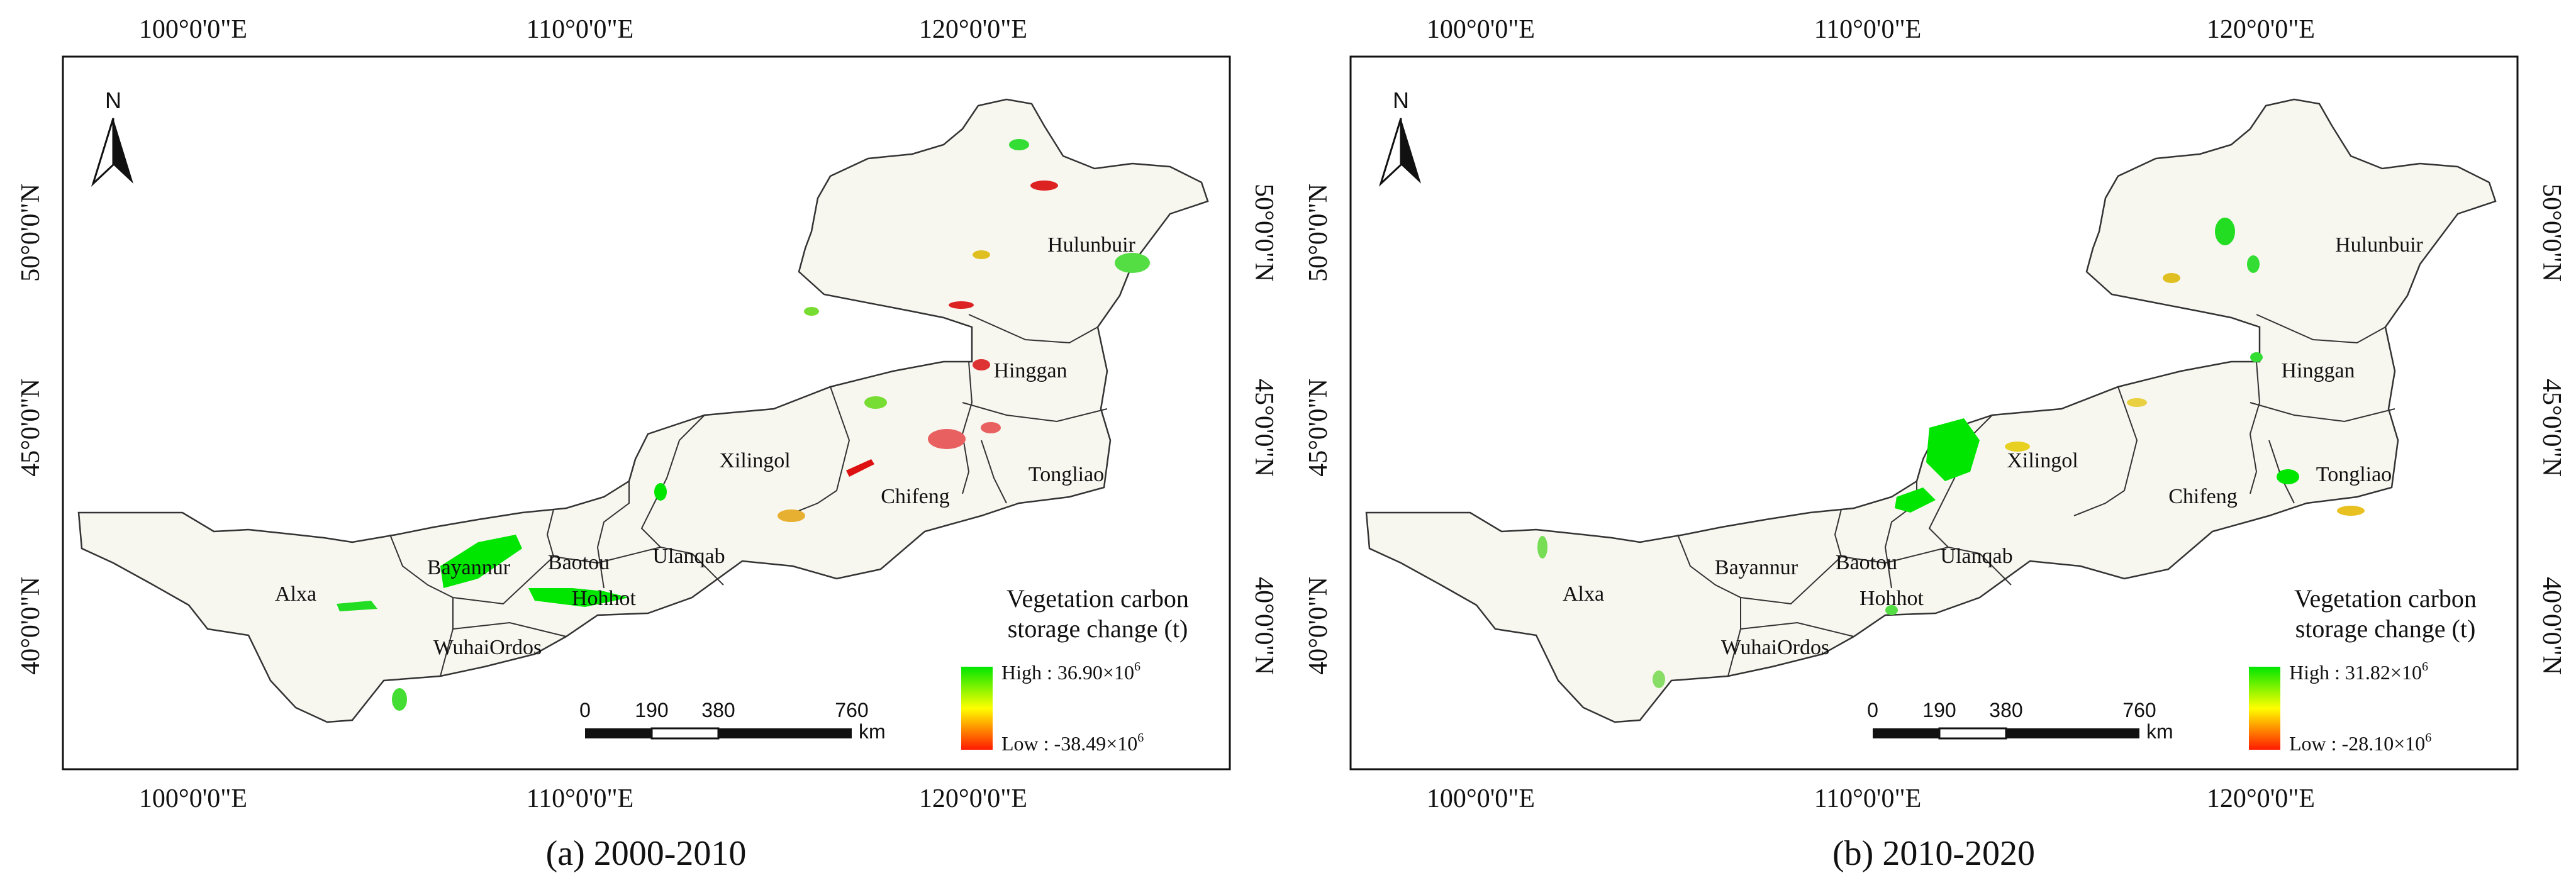 The height and width of the screenshot is (890, 2576). What do you see at coordinates (1072, 743) in the screenshot?
I see `legend-low-label: Low : -38.49×106` at bounding box center [1072, 743].